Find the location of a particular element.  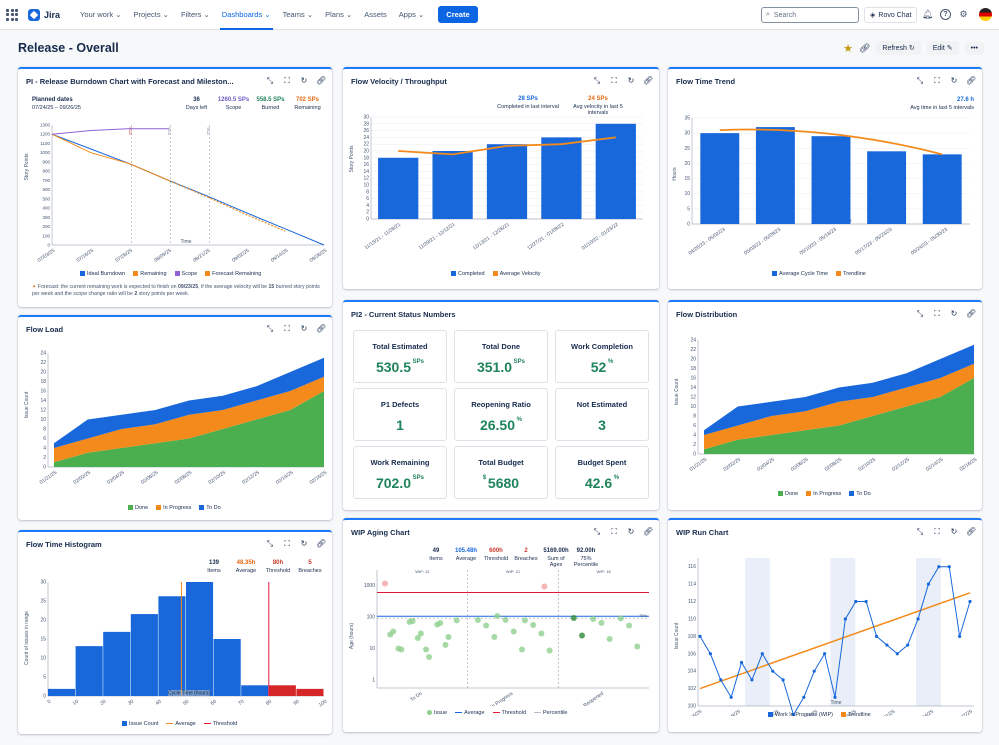

x-tick-label: 02/06/25 is located at coordinates (150, 478).